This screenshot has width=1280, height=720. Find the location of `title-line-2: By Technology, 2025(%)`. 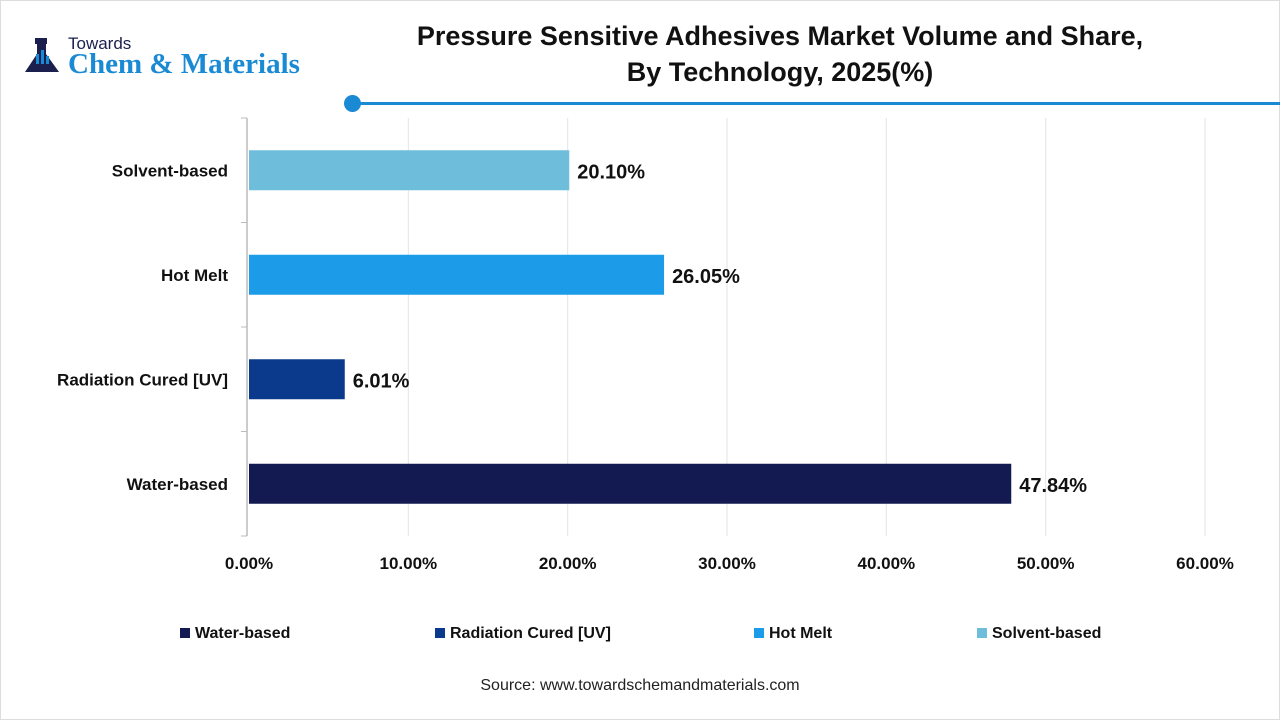

title-line-2: By Technology, 2025(%) is located at coordinates (780, 72).